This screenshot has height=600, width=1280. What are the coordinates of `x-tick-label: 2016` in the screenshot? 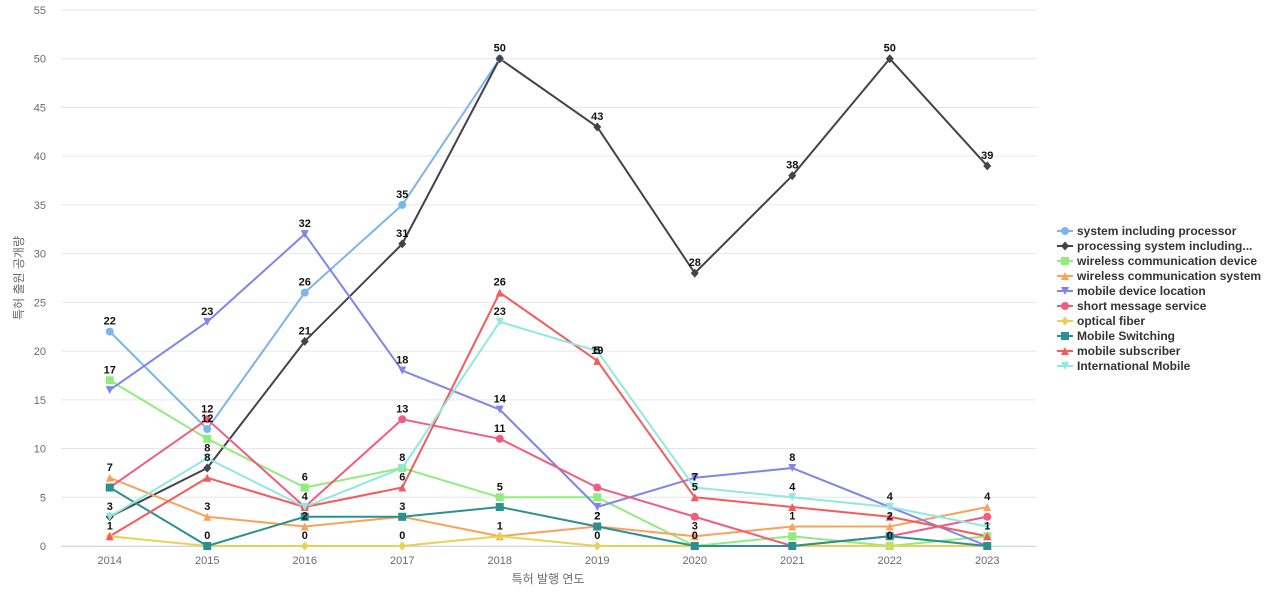 It's located at (305, 561).